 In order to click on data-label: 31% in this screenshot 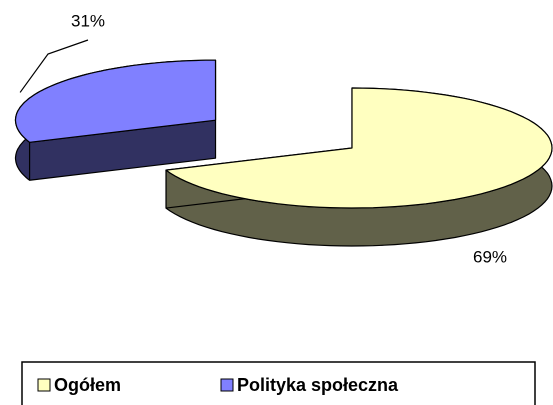, I will do `click(88, 20)`.